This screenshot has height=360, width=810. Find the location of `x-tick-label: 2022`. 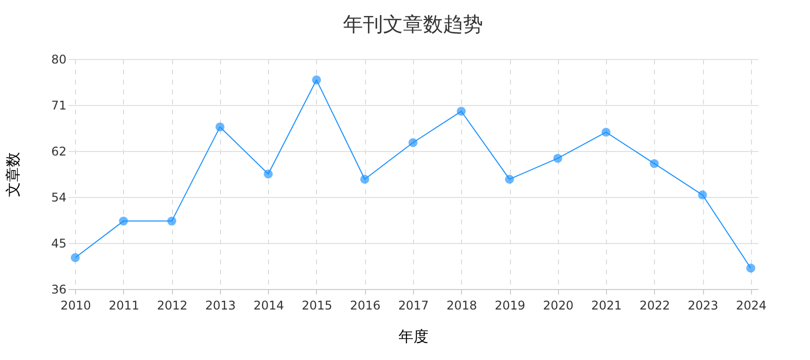

x-tick-label: 2022 is located at coordinates (654, 305).